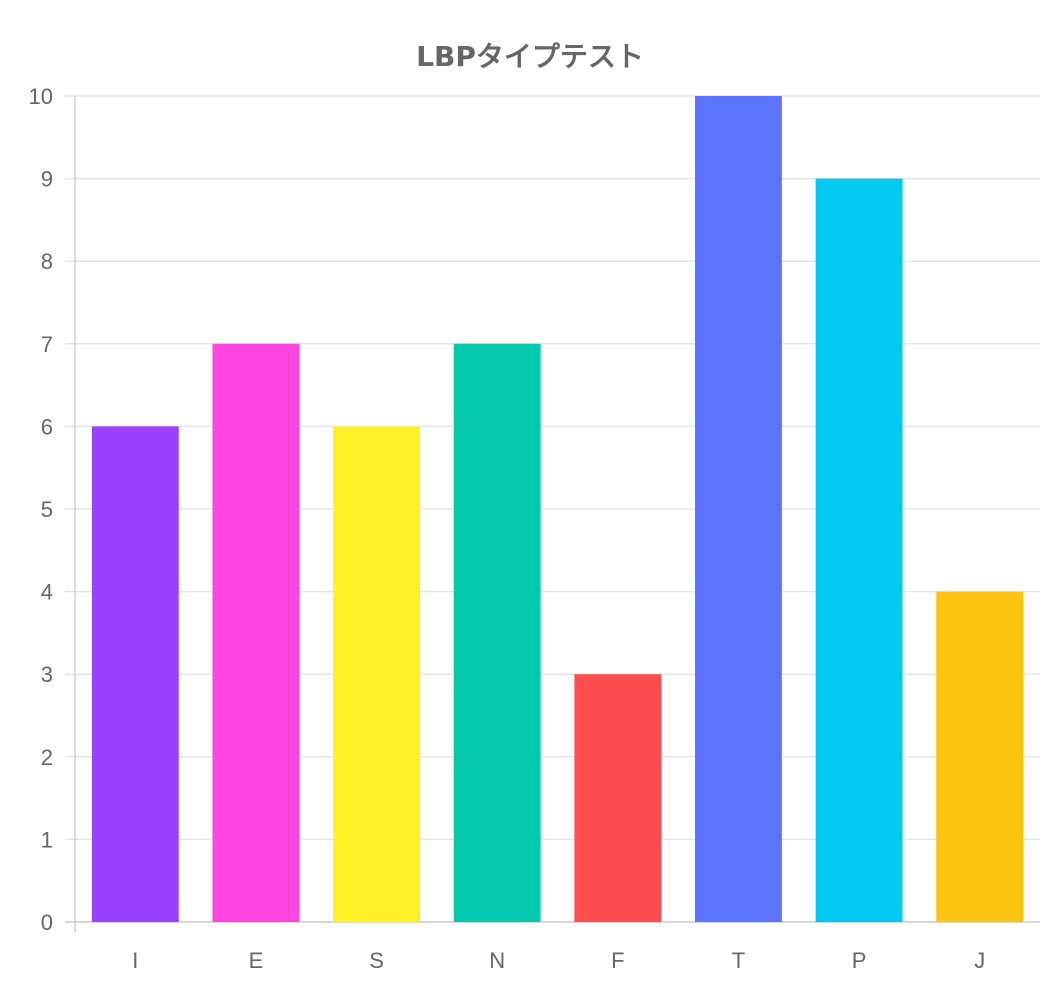  I want to click on x-tick-label-N: N, so click(497, 960).